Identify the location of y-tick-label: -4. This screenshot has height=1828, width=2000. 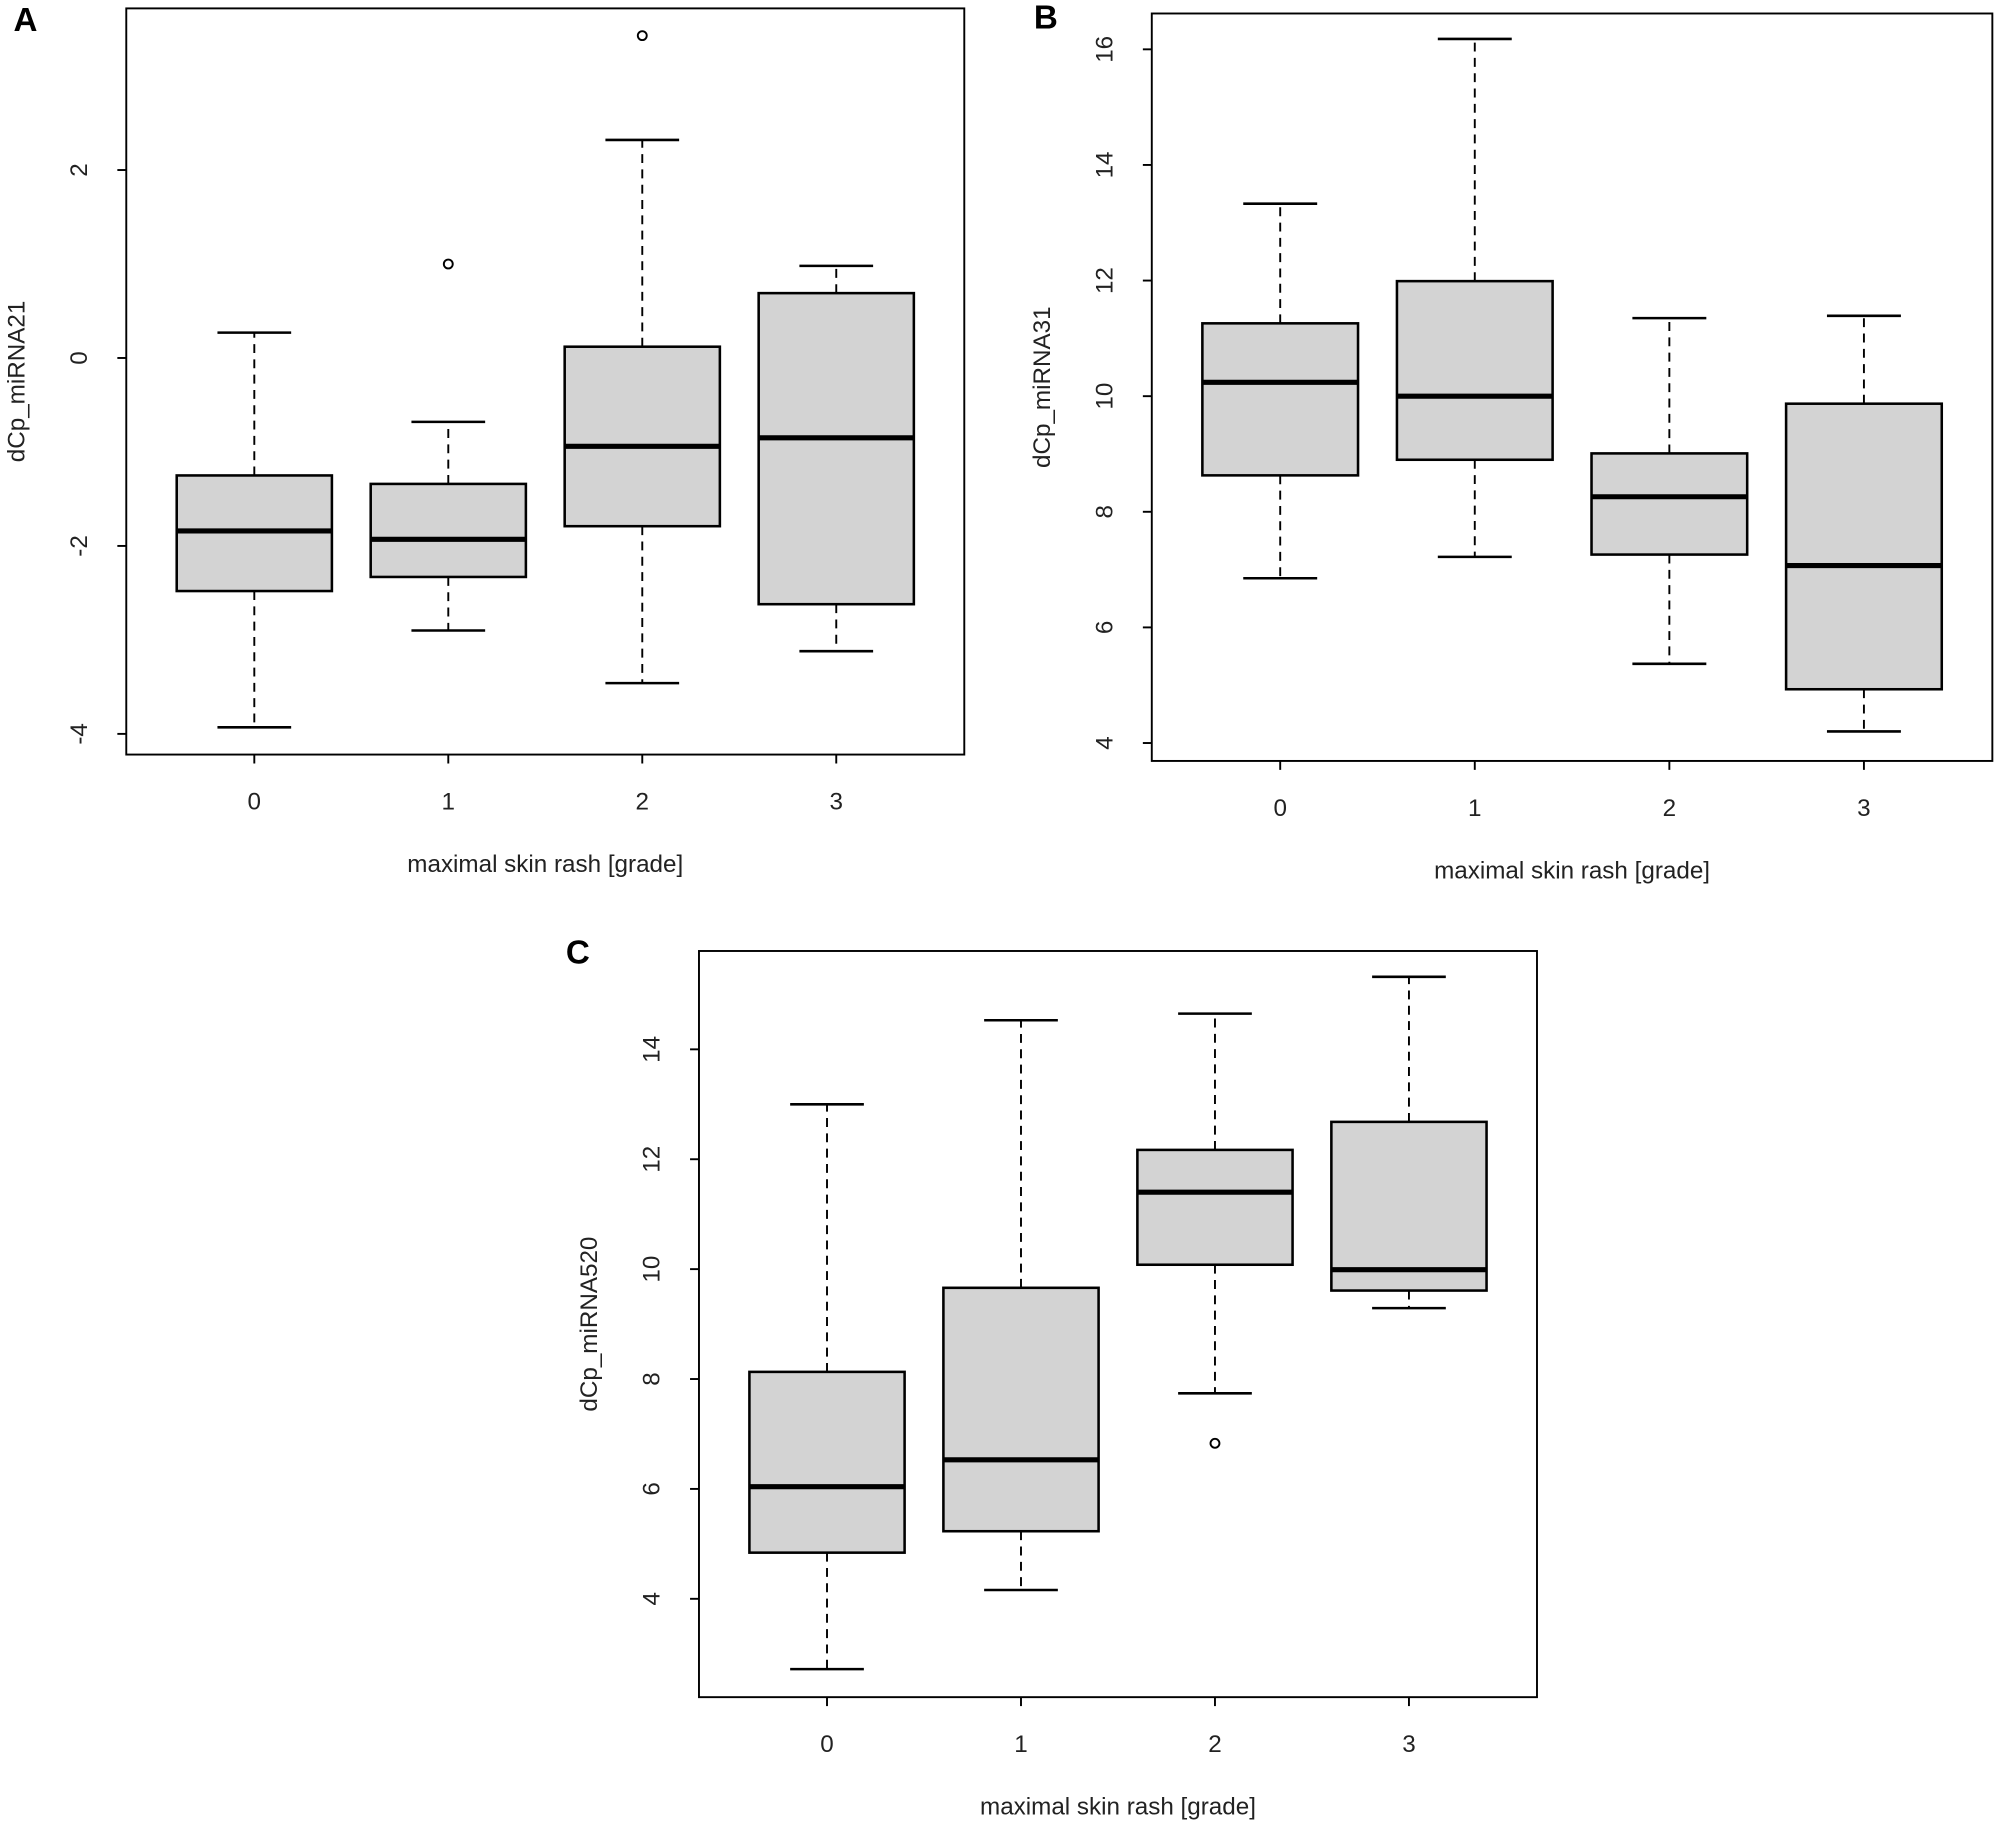
(79, 734).